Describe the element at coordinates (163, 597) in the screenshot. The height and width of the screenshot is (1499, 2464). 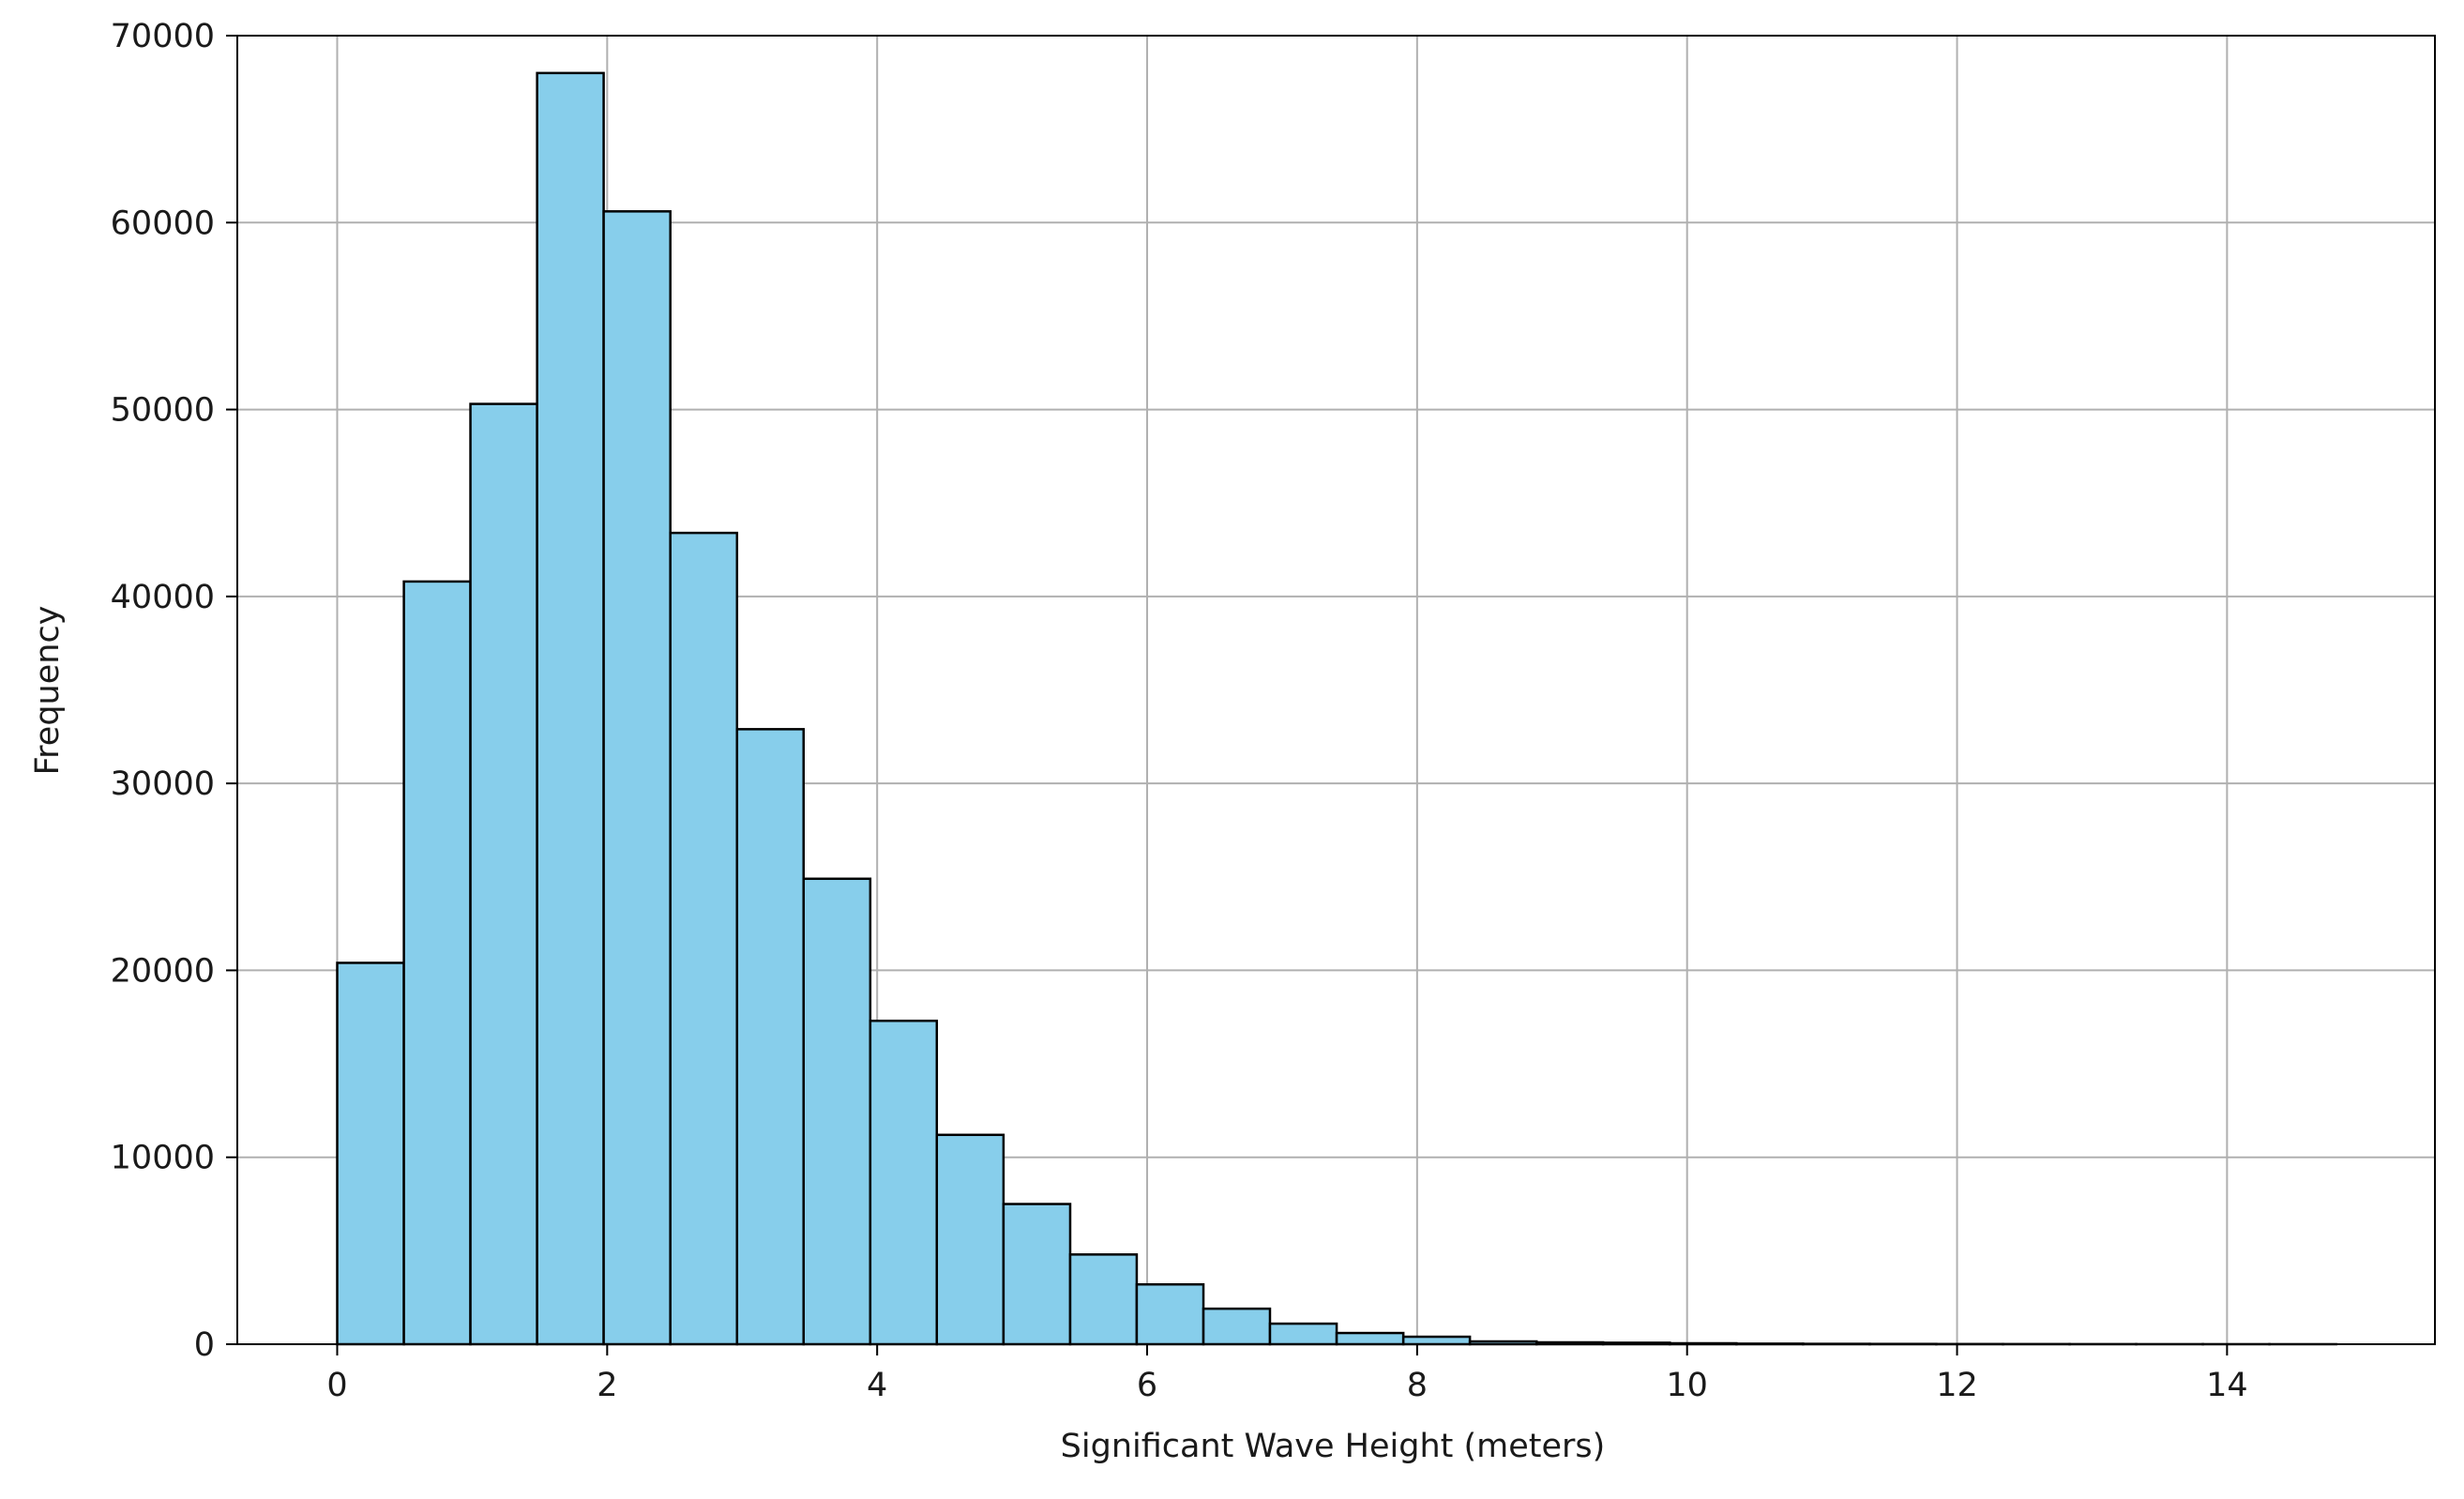
I see `y-tick-label: 40000` at that location.